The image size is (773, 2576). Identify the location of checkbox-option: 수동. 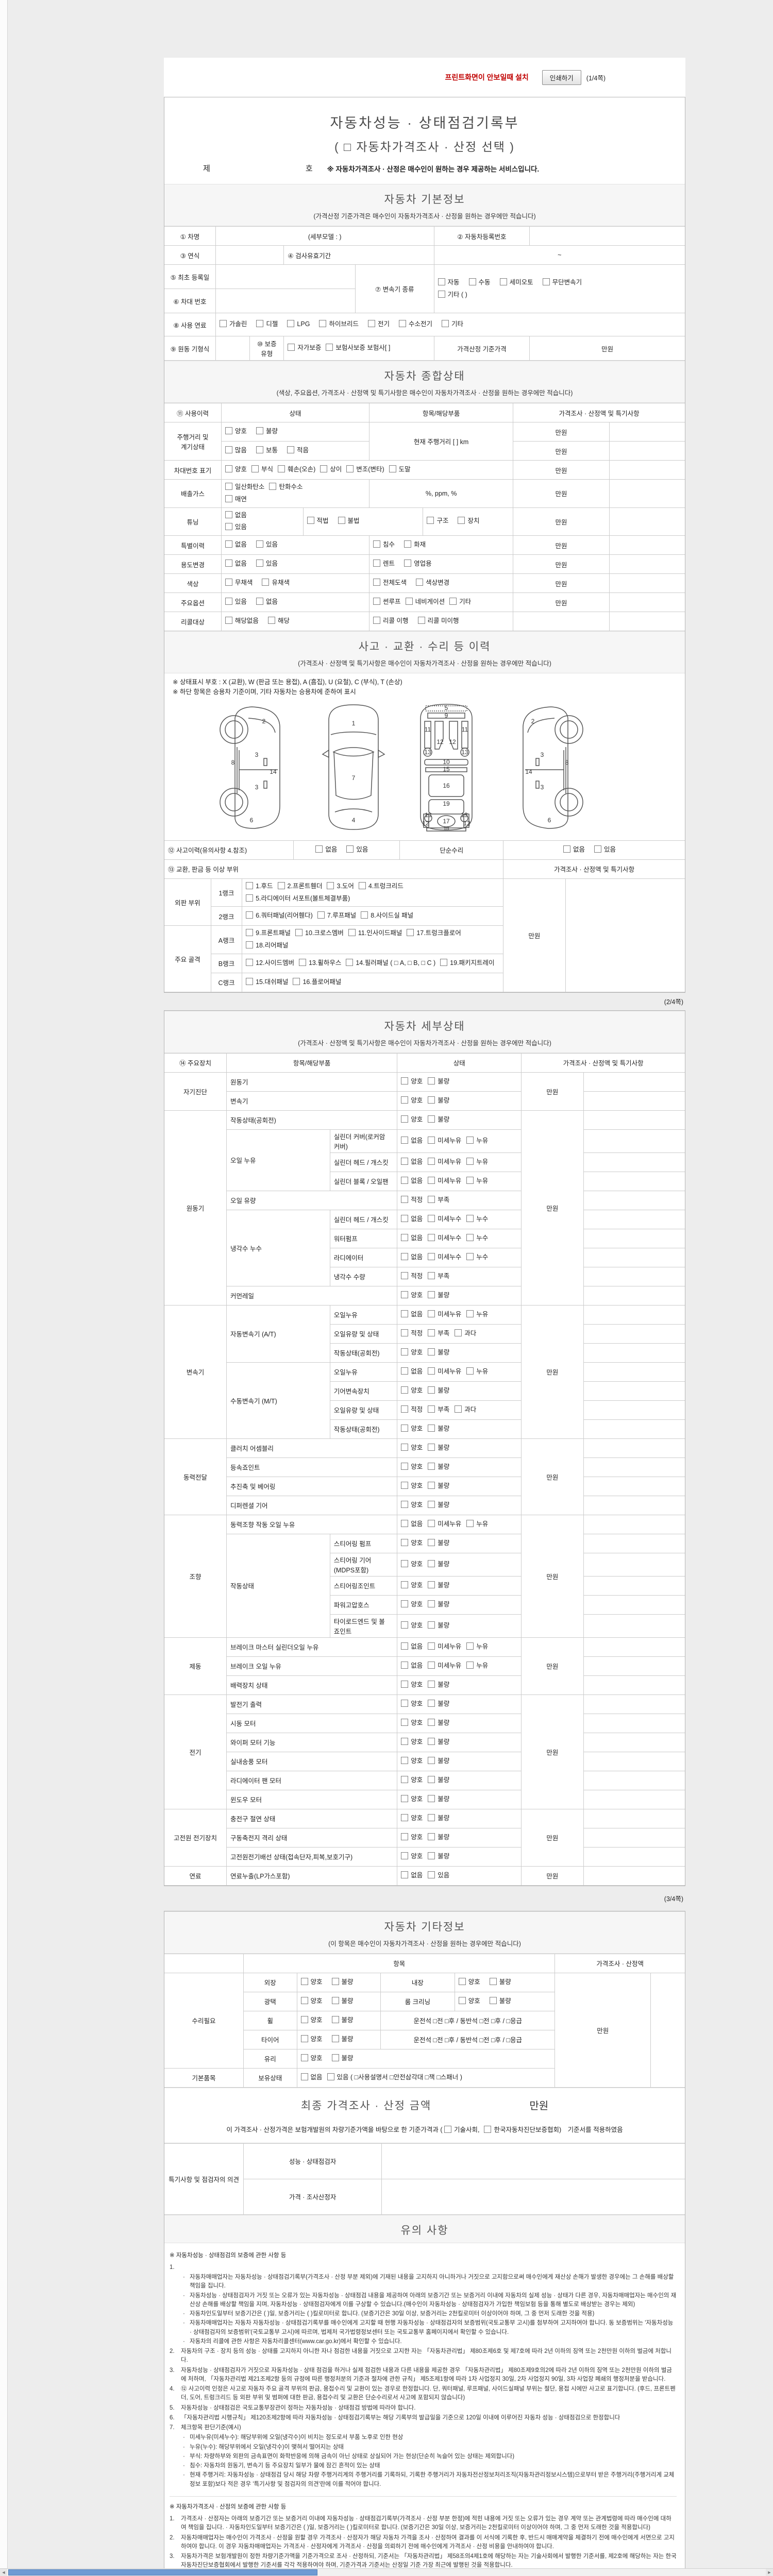
(479, 283).